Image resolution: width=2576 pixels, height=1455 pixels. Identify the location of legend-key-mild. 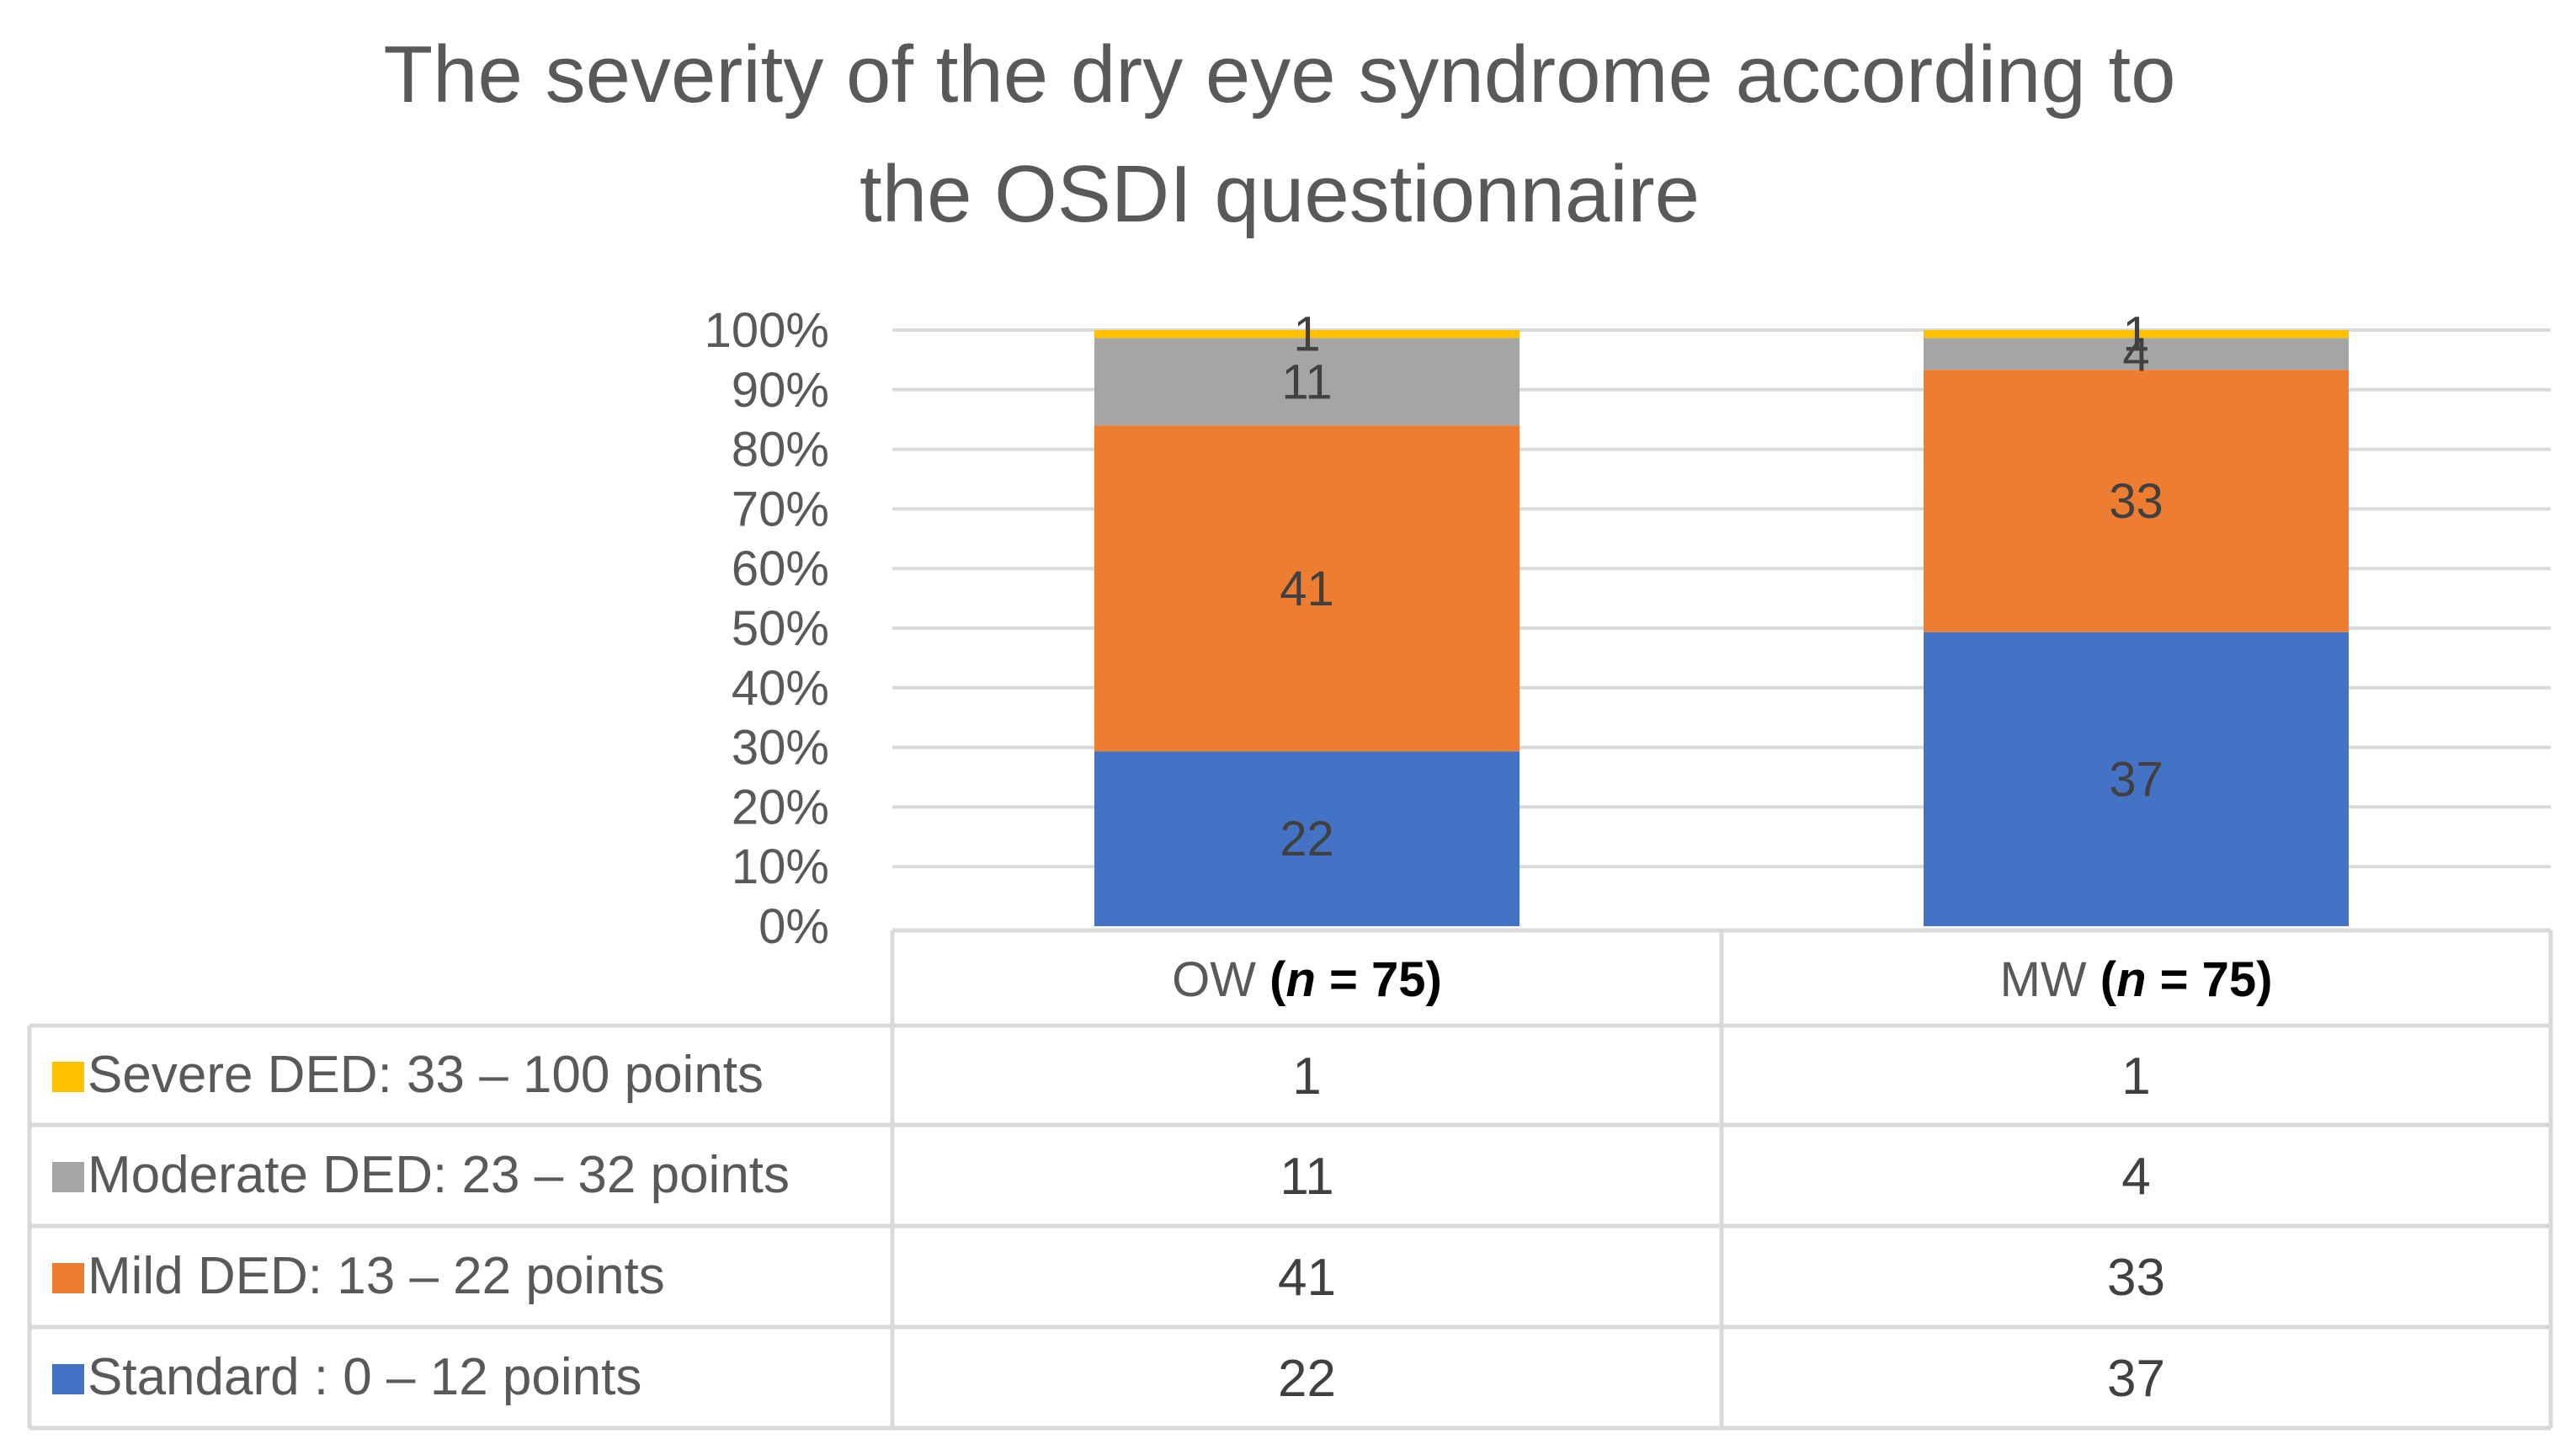
(68, 1278).